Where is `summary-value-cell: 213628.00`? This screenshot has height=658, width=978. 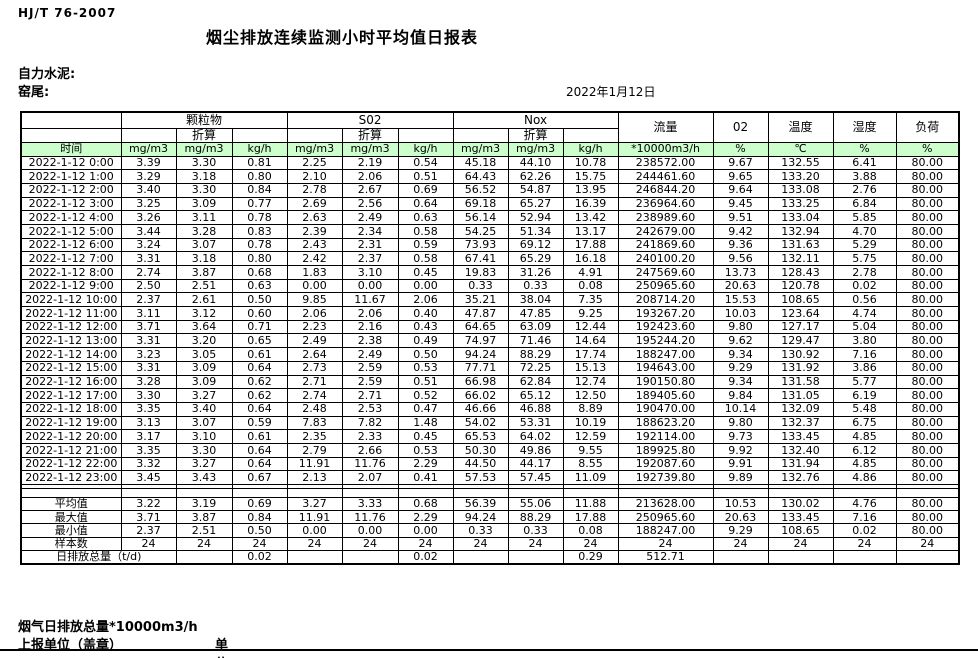
summary-value-cell: 213628.00 is located at coordinates (665, 504).